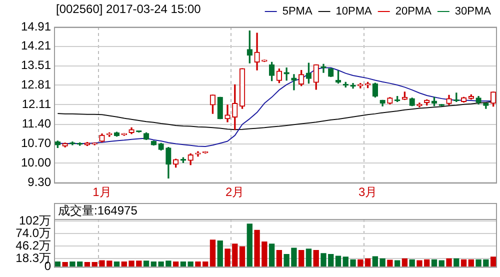 The height and width of the screenshot is (277, 500). I want to click on y-tick-label: 11.40, so click(37, 123).